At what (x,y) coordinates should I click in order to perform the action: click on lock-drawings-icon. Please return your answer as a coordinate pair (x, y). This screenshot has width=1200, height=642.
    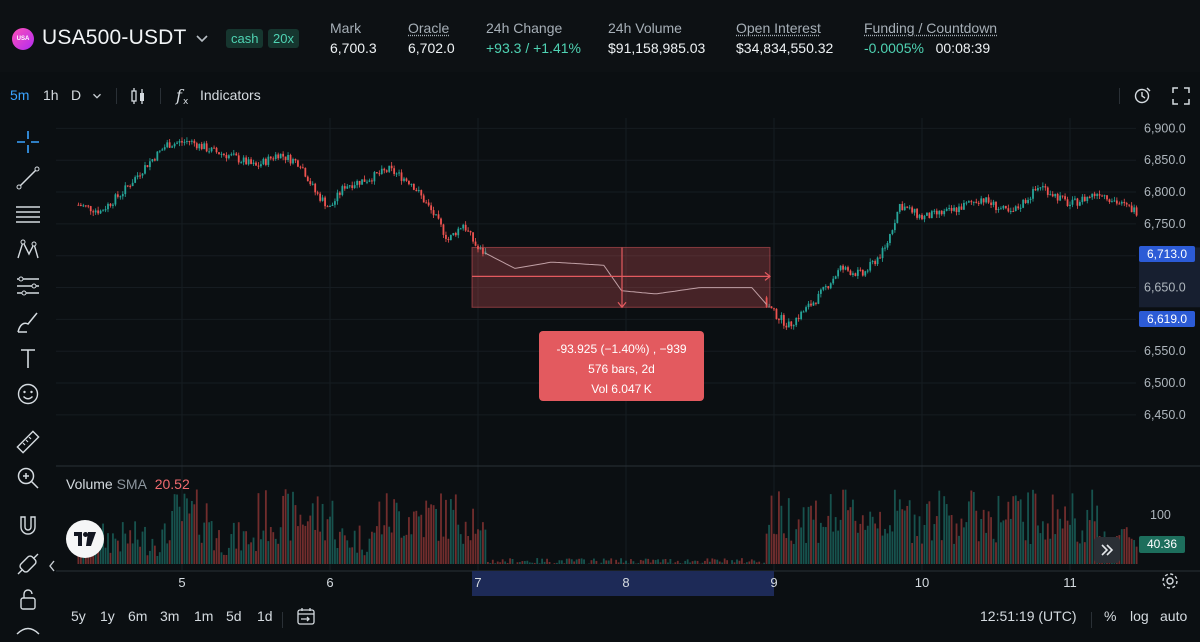
    Looking at the image, I should click on (28, 564).